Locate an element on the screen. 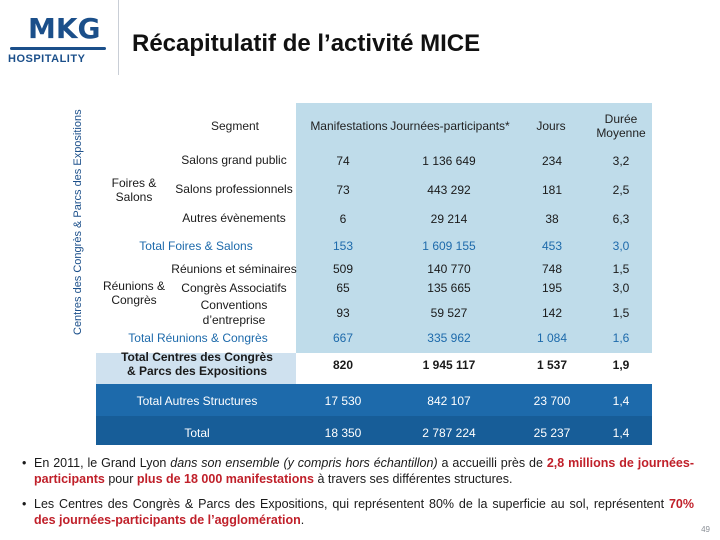 This screenshot has height=540, width=720. row-jours: 181 is located at coordinates (552, 190).